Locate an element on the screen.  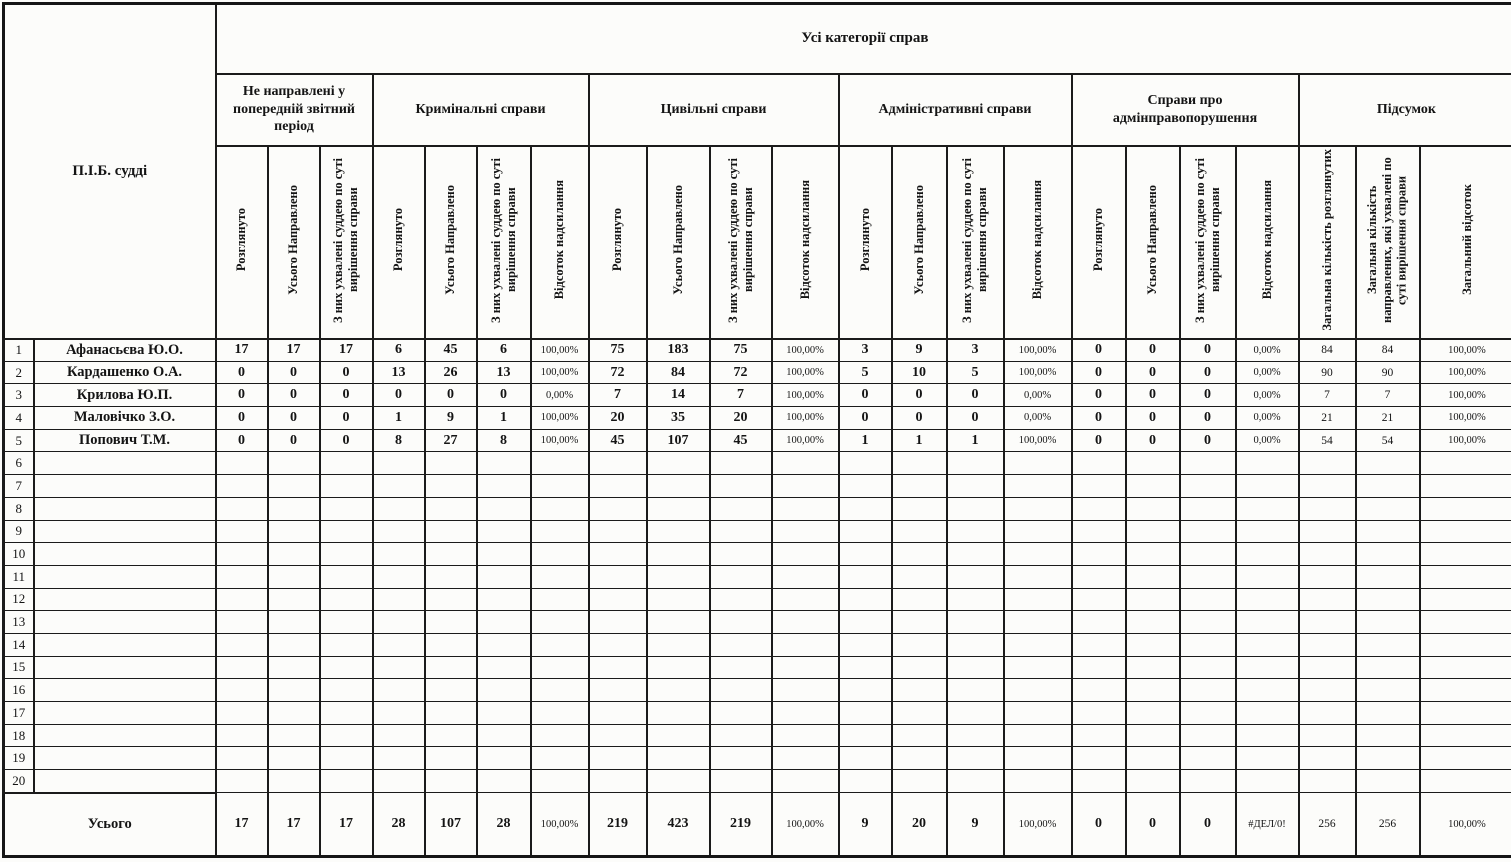
total-value-cell-zagalna-kilkist-napravlenyh: 256 is located at coordinates (1387, 824).